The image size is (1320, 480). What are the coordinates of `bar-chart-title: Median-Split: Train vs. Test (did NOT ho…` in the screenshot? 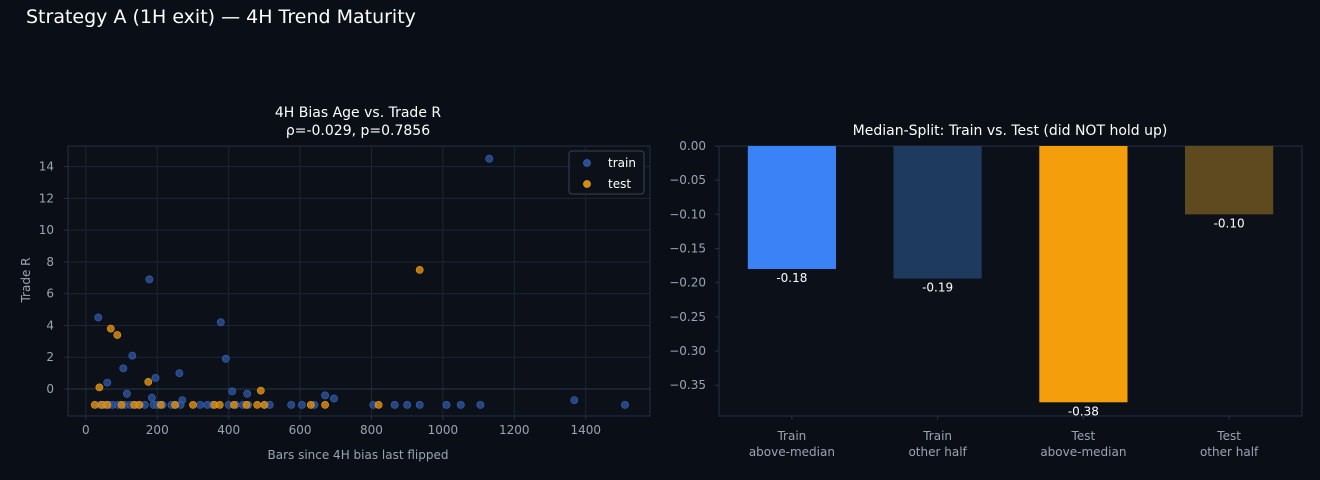 It's located at (1010, 131).